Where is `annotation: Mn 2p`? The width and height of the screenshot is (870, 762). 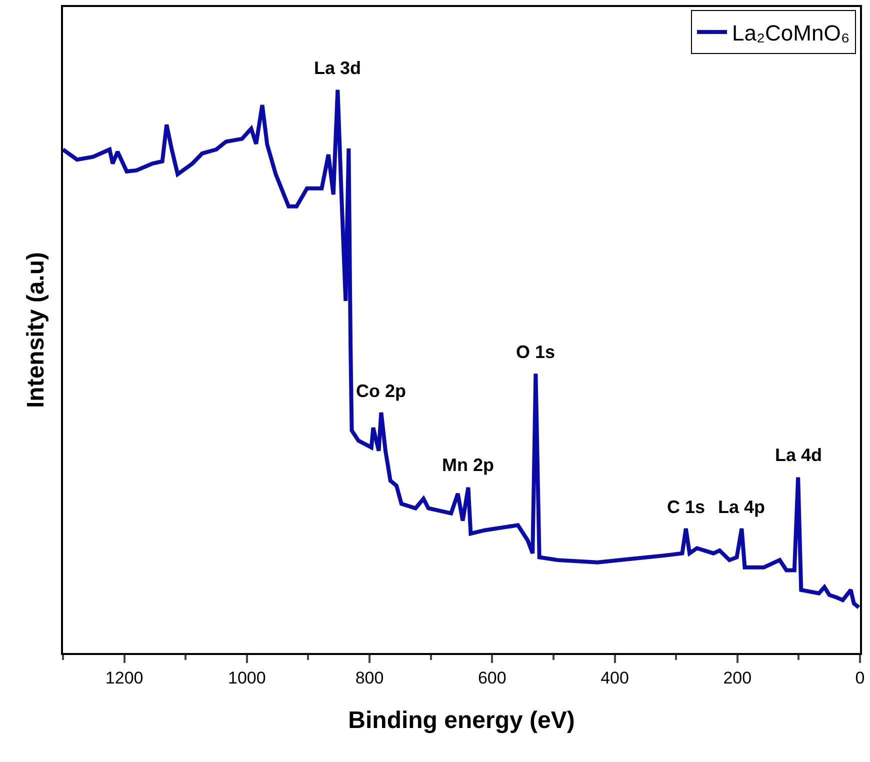
annotation: Mn 2p is located at coordinates (468, 465).